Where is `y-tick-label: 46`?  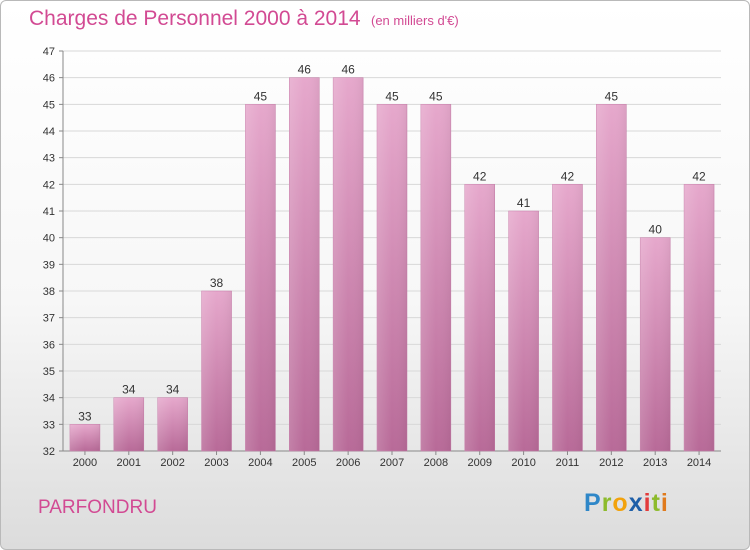 y-tick-label: 46 is located at coordinates (49, 79).